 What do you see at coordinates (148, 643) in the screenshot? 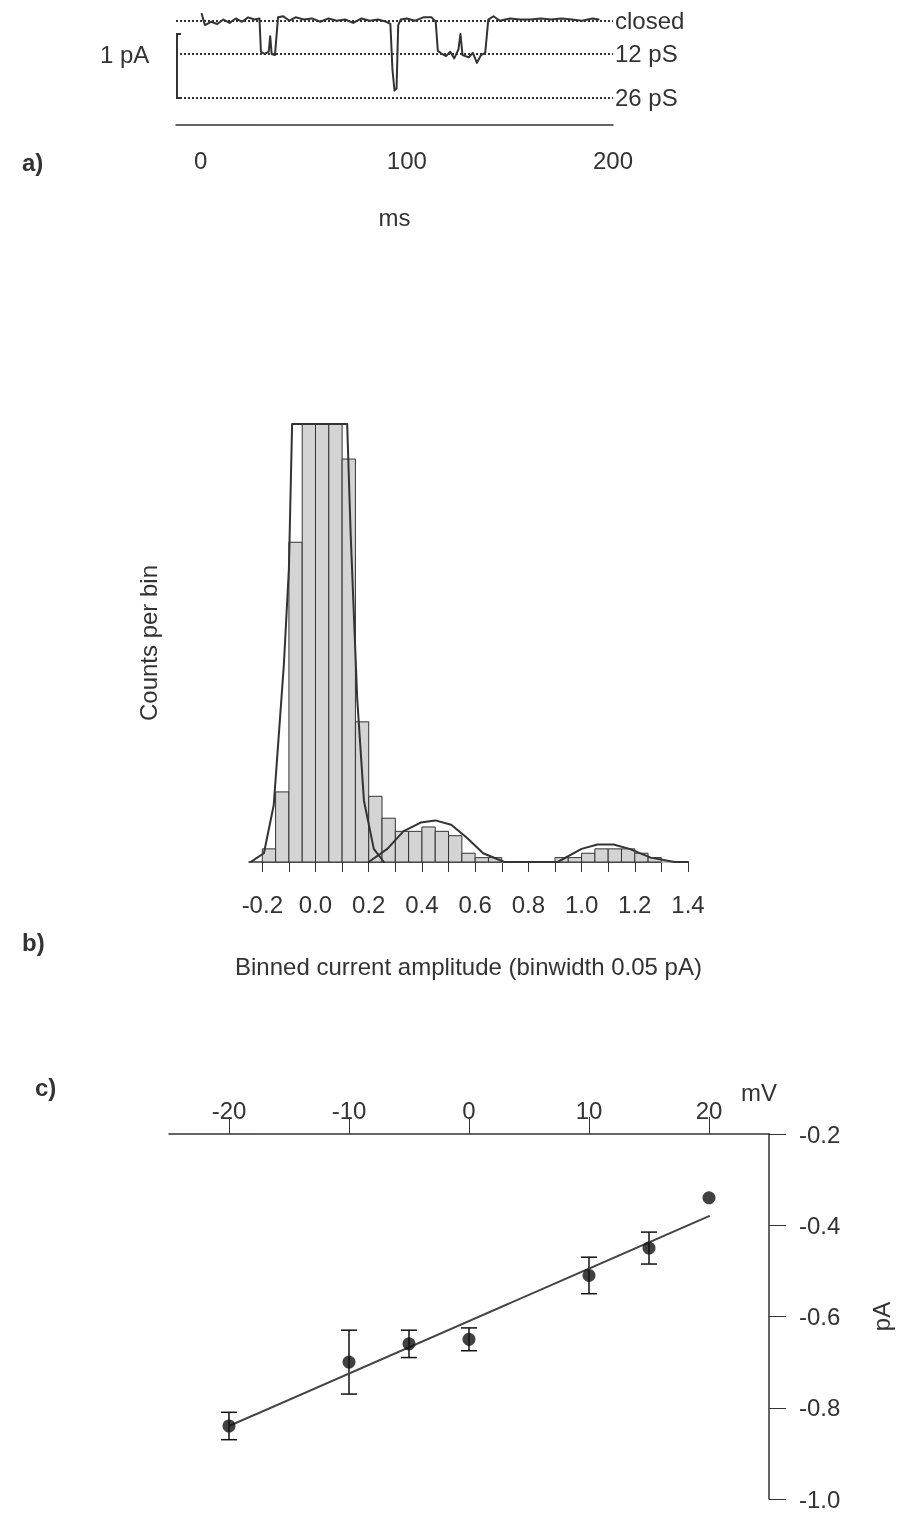
I see `y-axis-title: Counts per bin` at bounding box center [148, 643].